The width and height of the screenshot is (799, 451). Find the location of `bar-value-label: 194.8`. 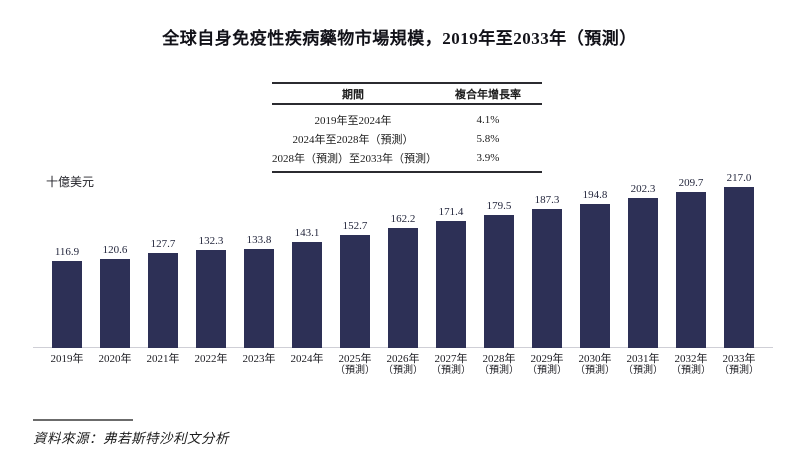

bar-value-label: 194.8 is located at coordinates (595, 194).